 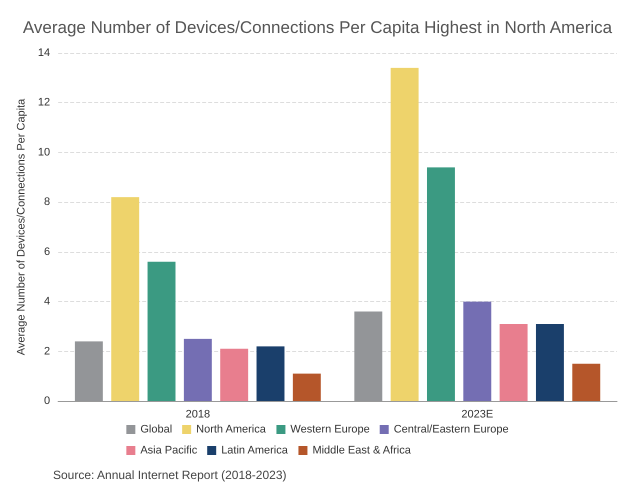 I want to click on y-tick-label: 6, so click(x=47, y=252).